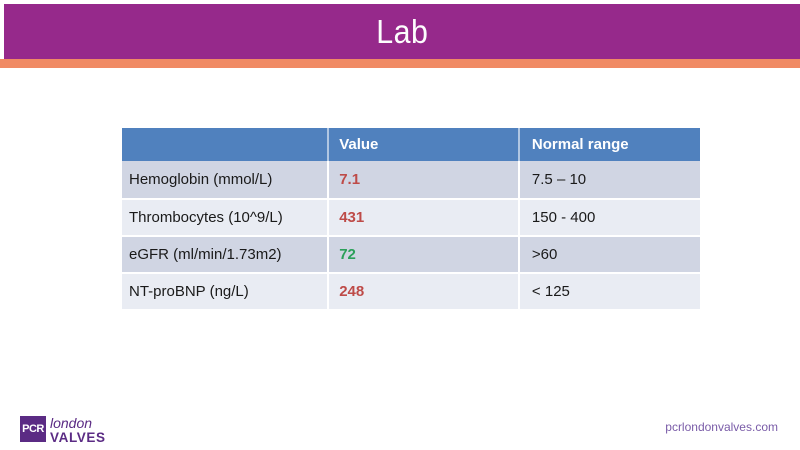  What do you see at coordinates (422, 179) in the screenshot?
I see `row-value: 7.1` at bounding box center [422, 179].